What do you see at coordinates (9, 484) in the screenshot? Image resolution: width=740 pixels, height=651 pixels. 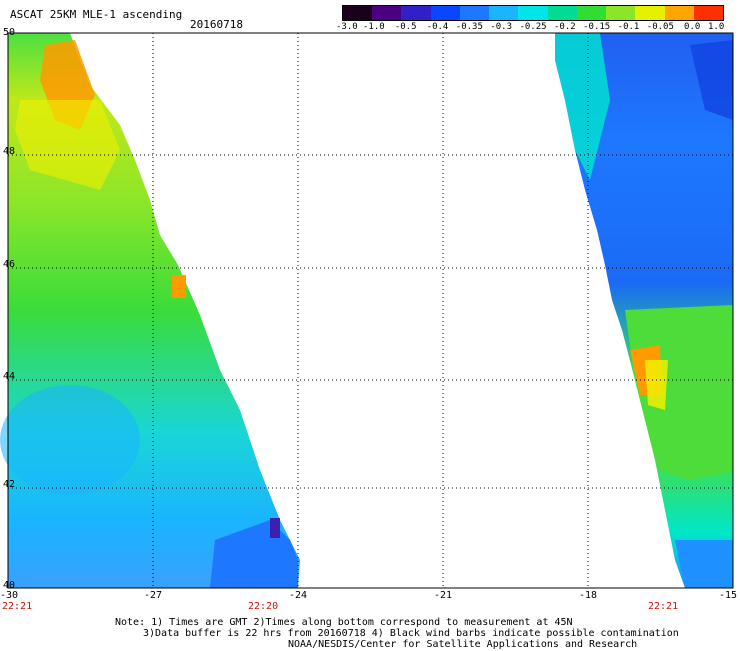 I see `lat-label-4: 42` at bounding box center [9, 484].